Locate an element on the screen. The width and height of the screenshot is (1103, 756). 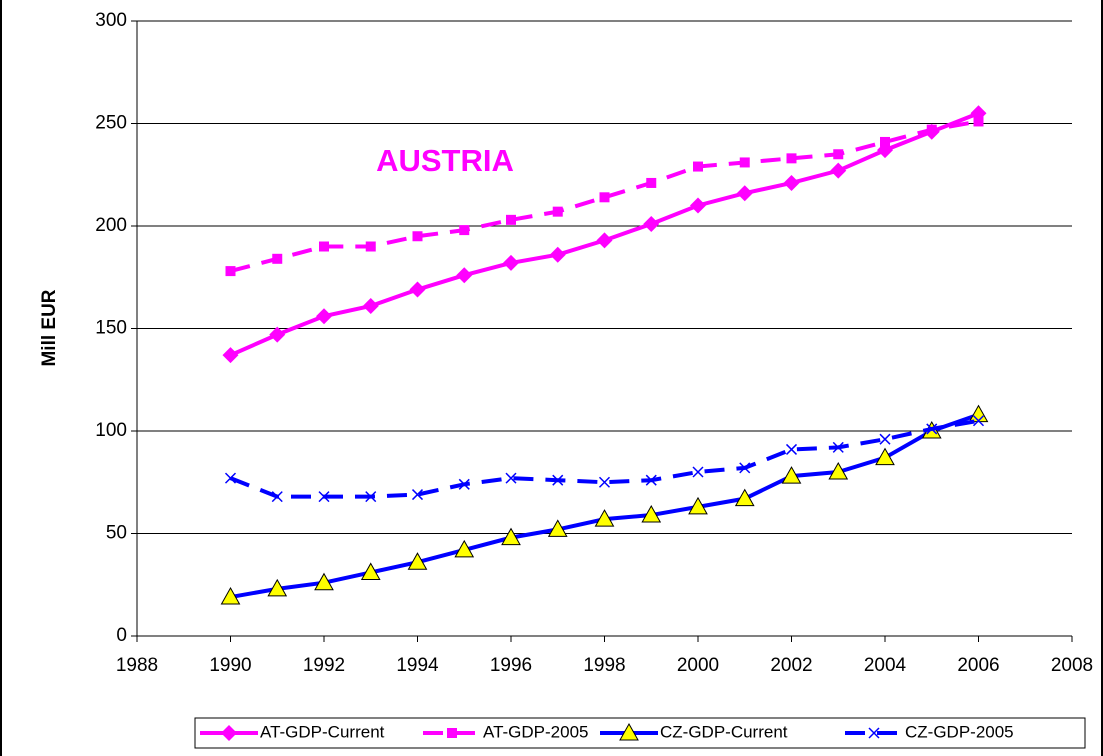
x-tick-label: 2004 is located at coordinates (885, 665).